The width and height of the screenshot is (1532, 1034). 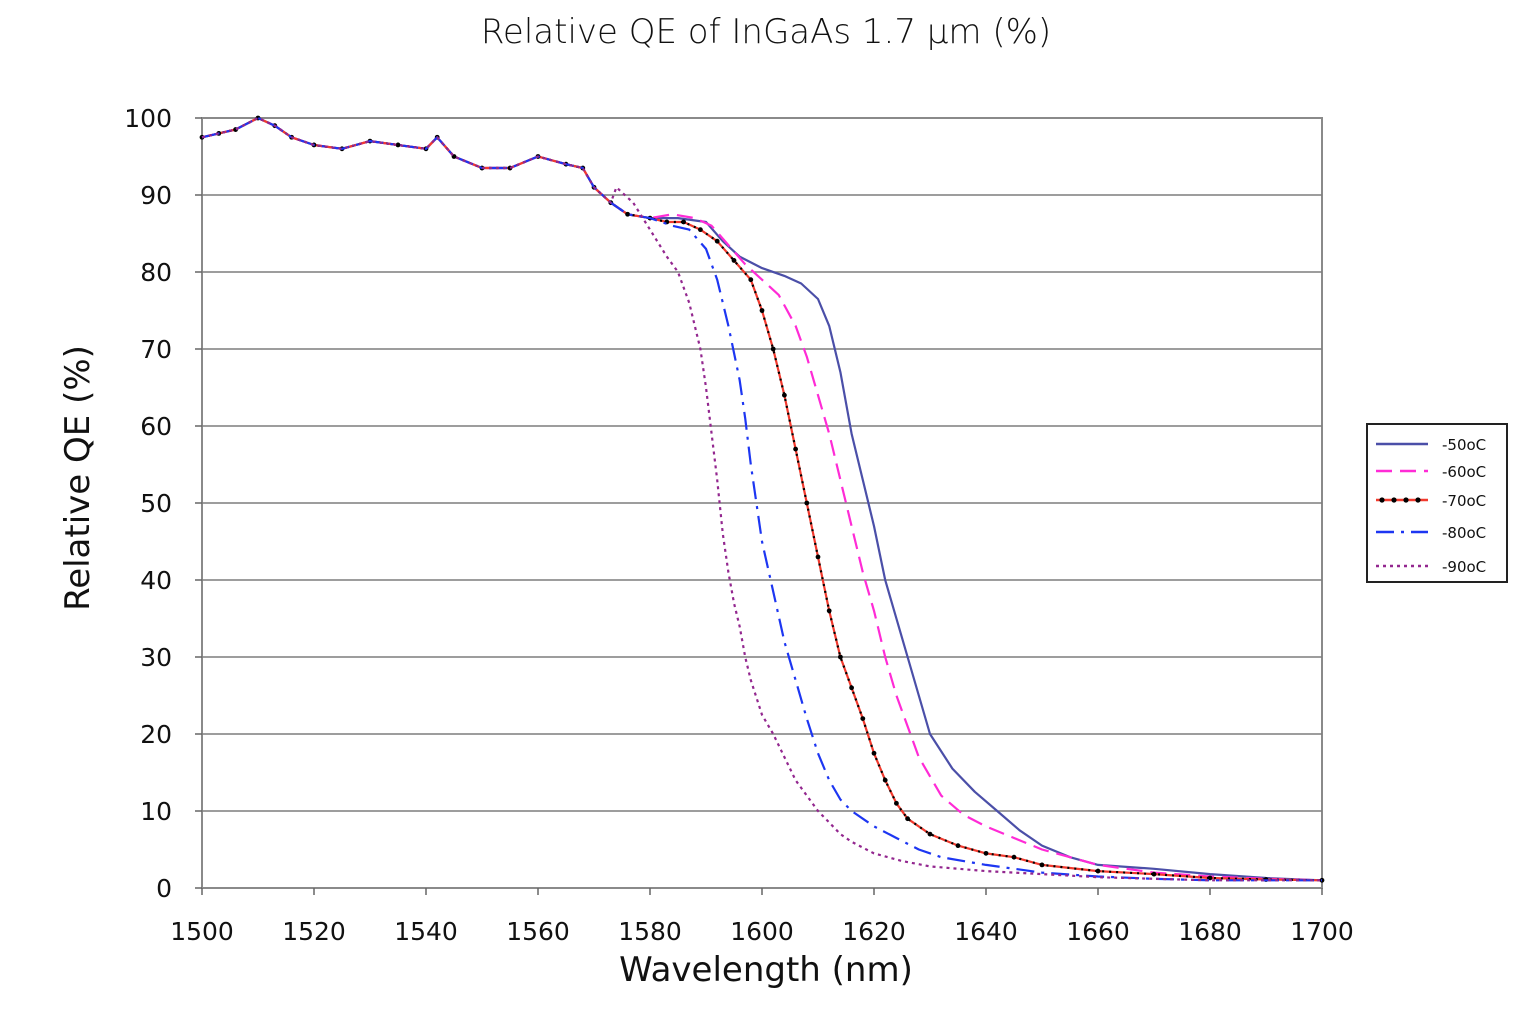 I want to click on legend-swatch-60oc, so click(x=1402, y=471).